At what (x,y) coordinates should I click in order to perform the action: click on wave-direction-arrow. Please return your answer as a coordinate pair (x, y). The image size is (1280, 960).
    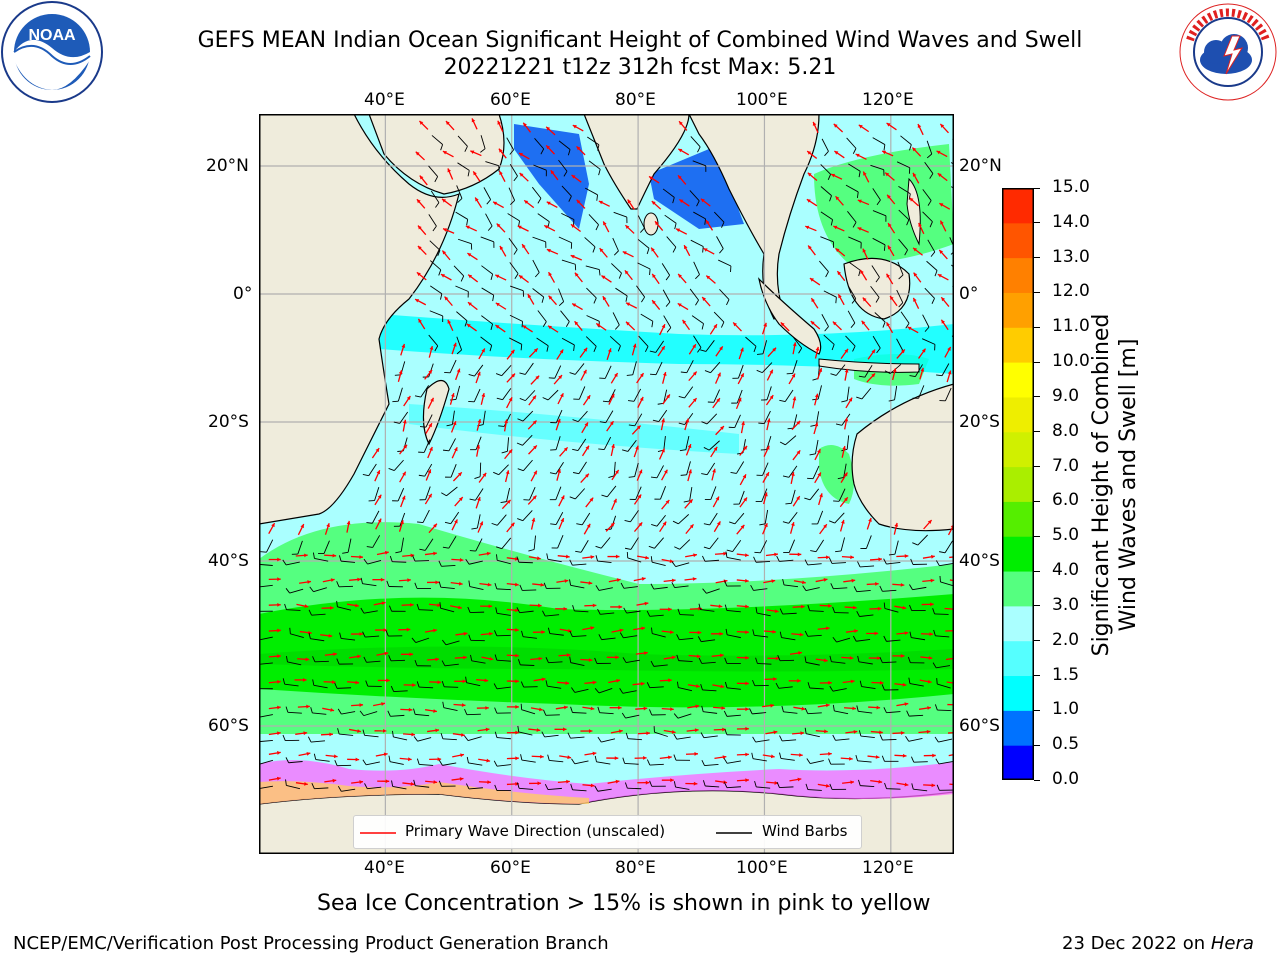
    Looking at the image, I should click on (951, 755).